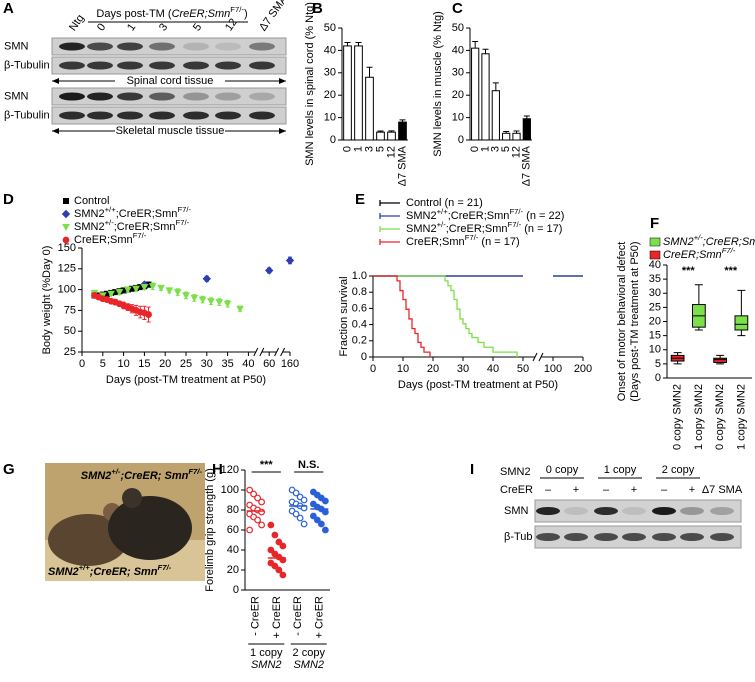  Describe the element at coordinates (233, 510) in the screenshot. I see `y-tick-label: 80` at that location.